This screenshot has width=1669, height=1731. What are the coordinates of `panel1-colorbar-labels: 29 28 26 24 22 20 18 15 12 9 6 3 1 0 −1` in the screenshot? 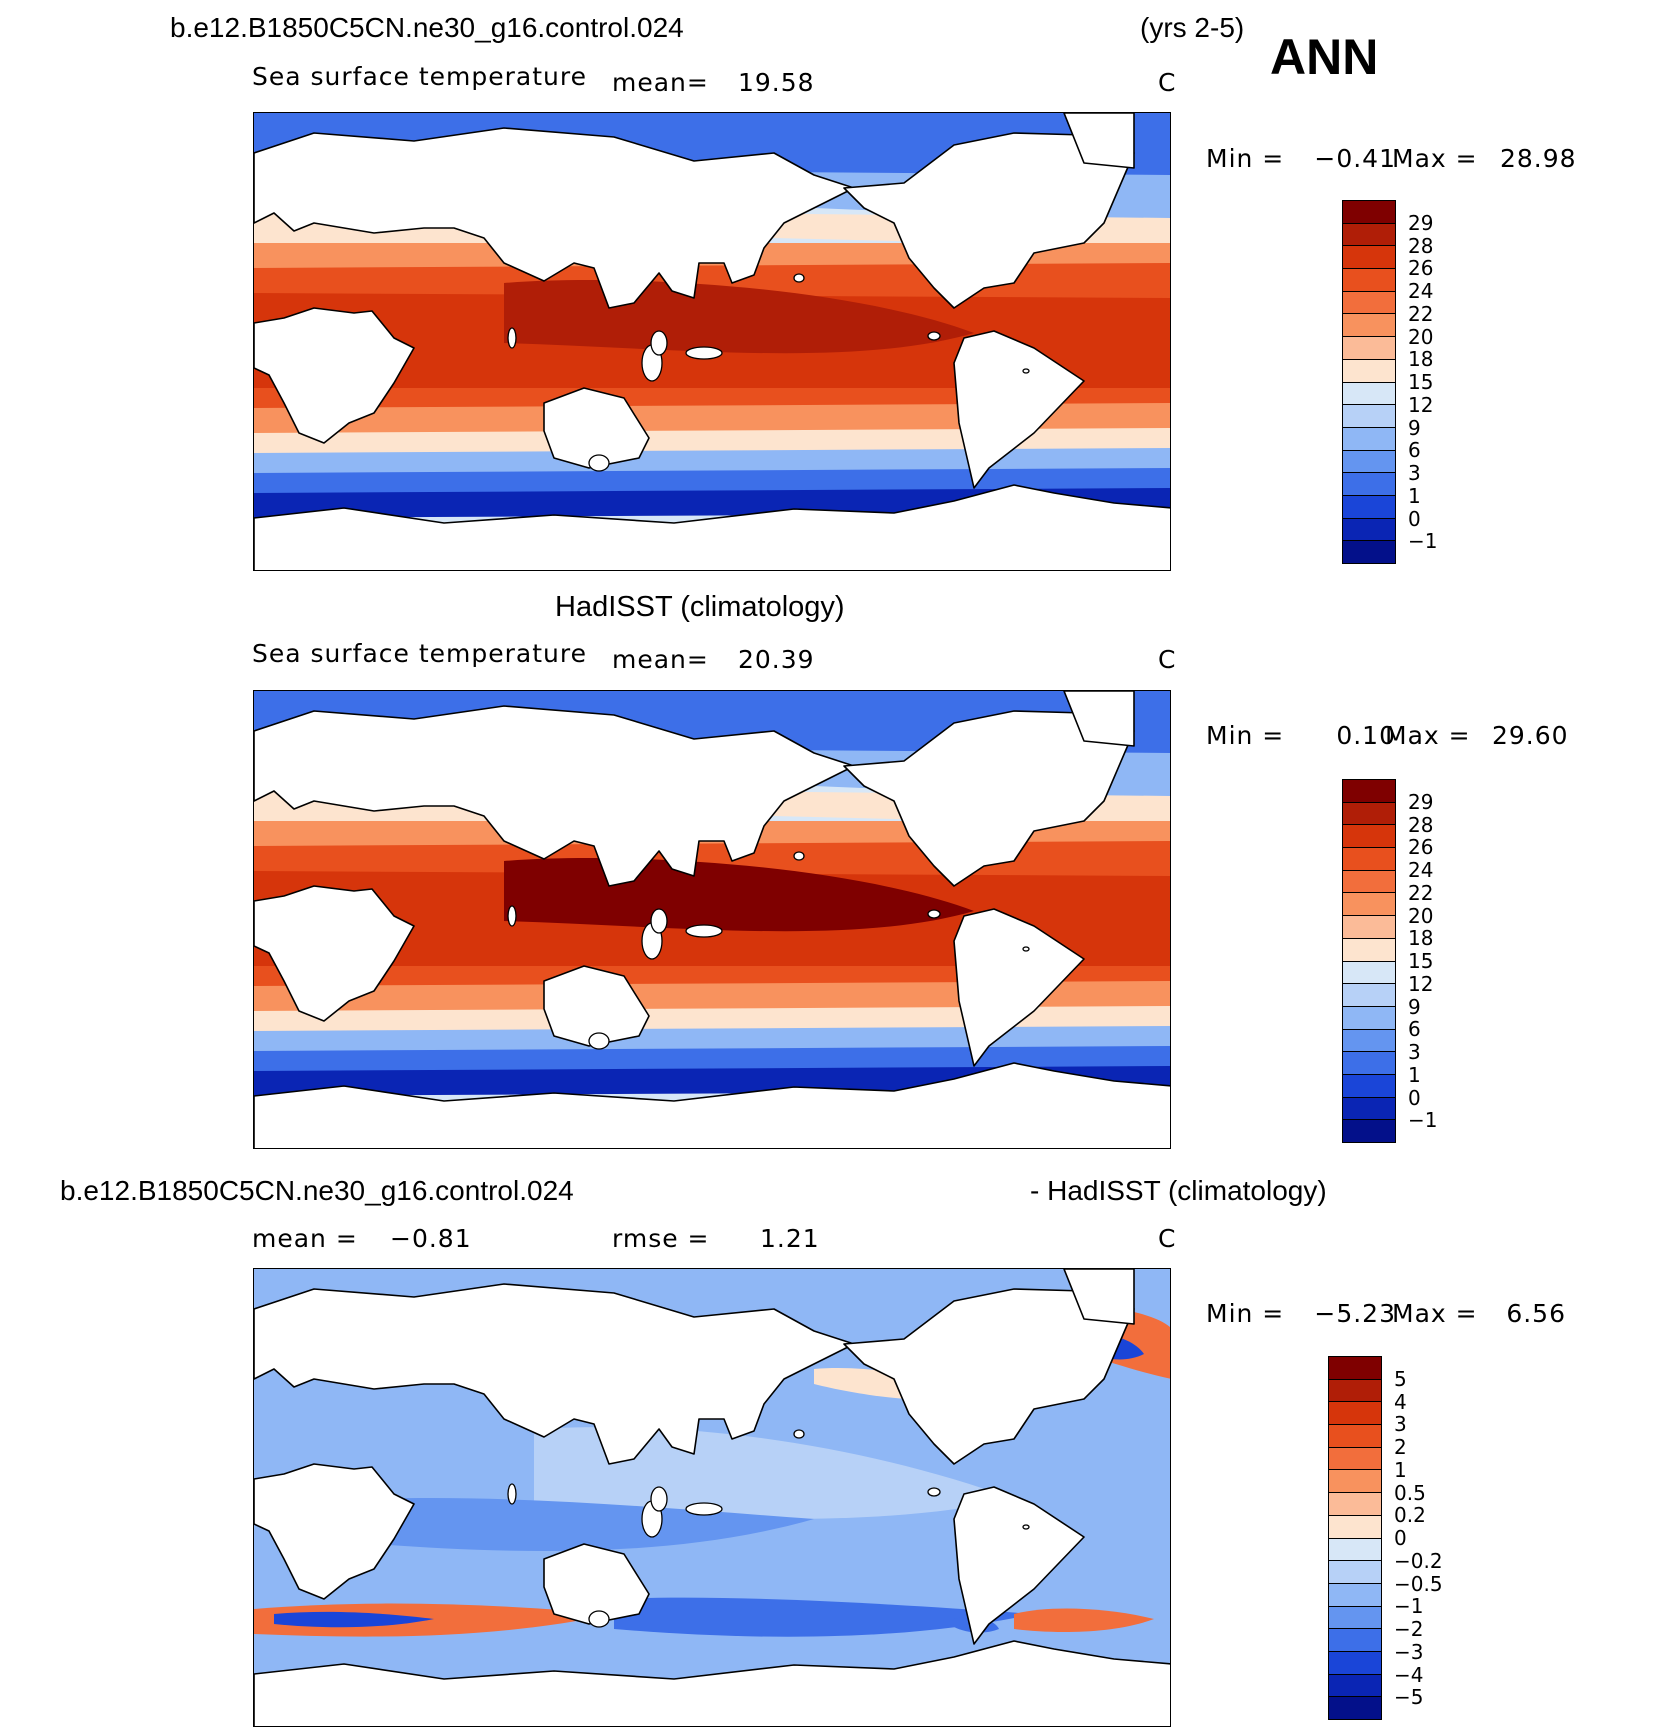 It's located at (1448, 382).